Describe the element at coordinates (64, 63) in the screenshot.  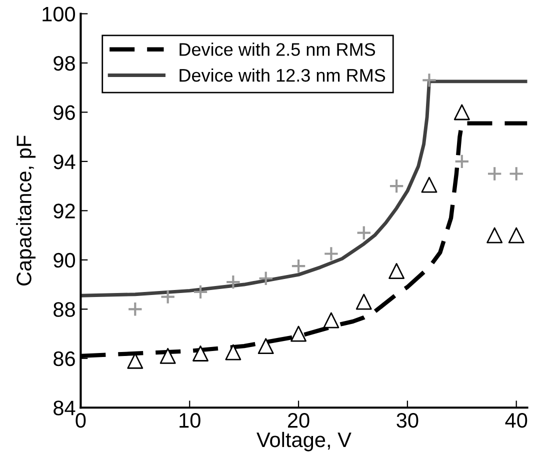
I see `y-tick-label: 98` at that location.